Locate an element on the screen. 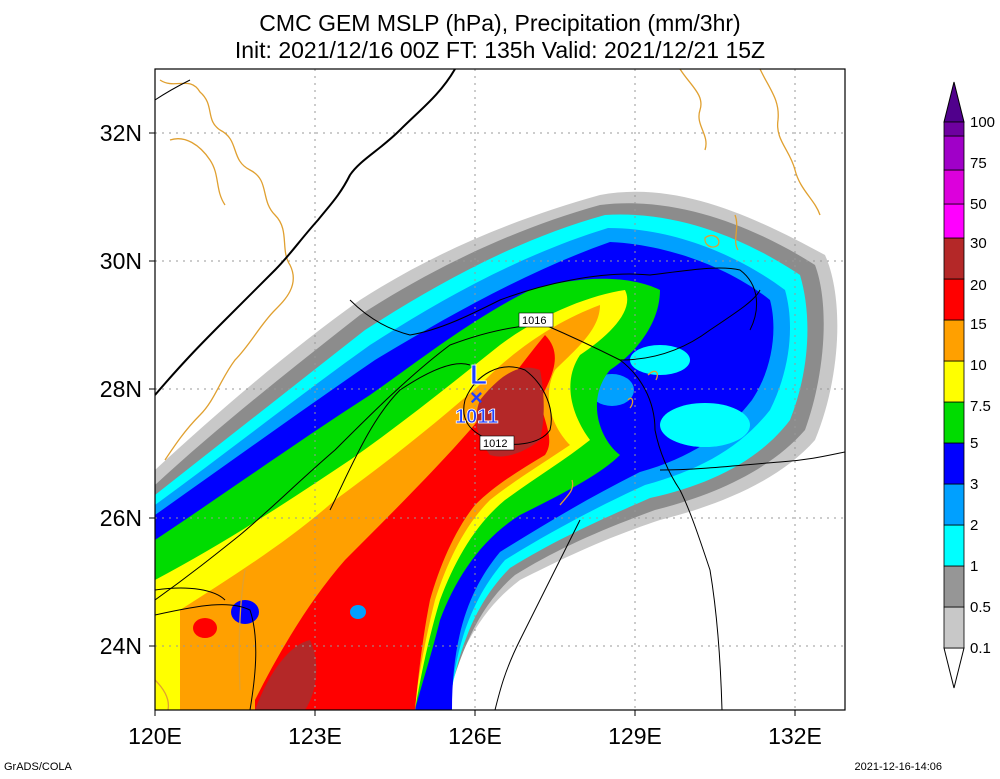  colorbar-label: 15 is located at coordinates (978, 324).